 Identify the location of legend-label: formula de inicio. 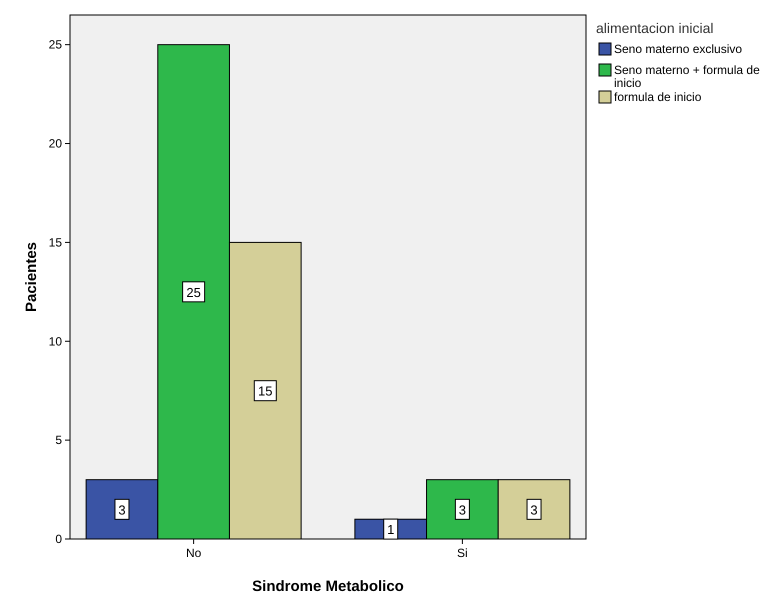
(658, 97).